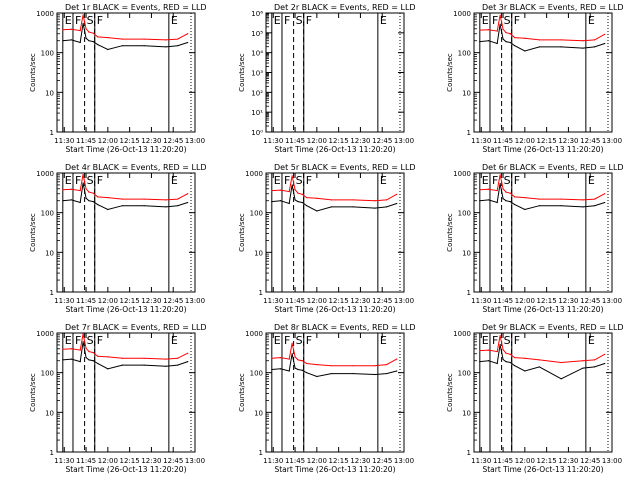 This screenshot has width=640, height=484. Describe the element at coordinates (464, 54) in the screenshot. I see `det-3r-y-tick-label: 100` at that location.